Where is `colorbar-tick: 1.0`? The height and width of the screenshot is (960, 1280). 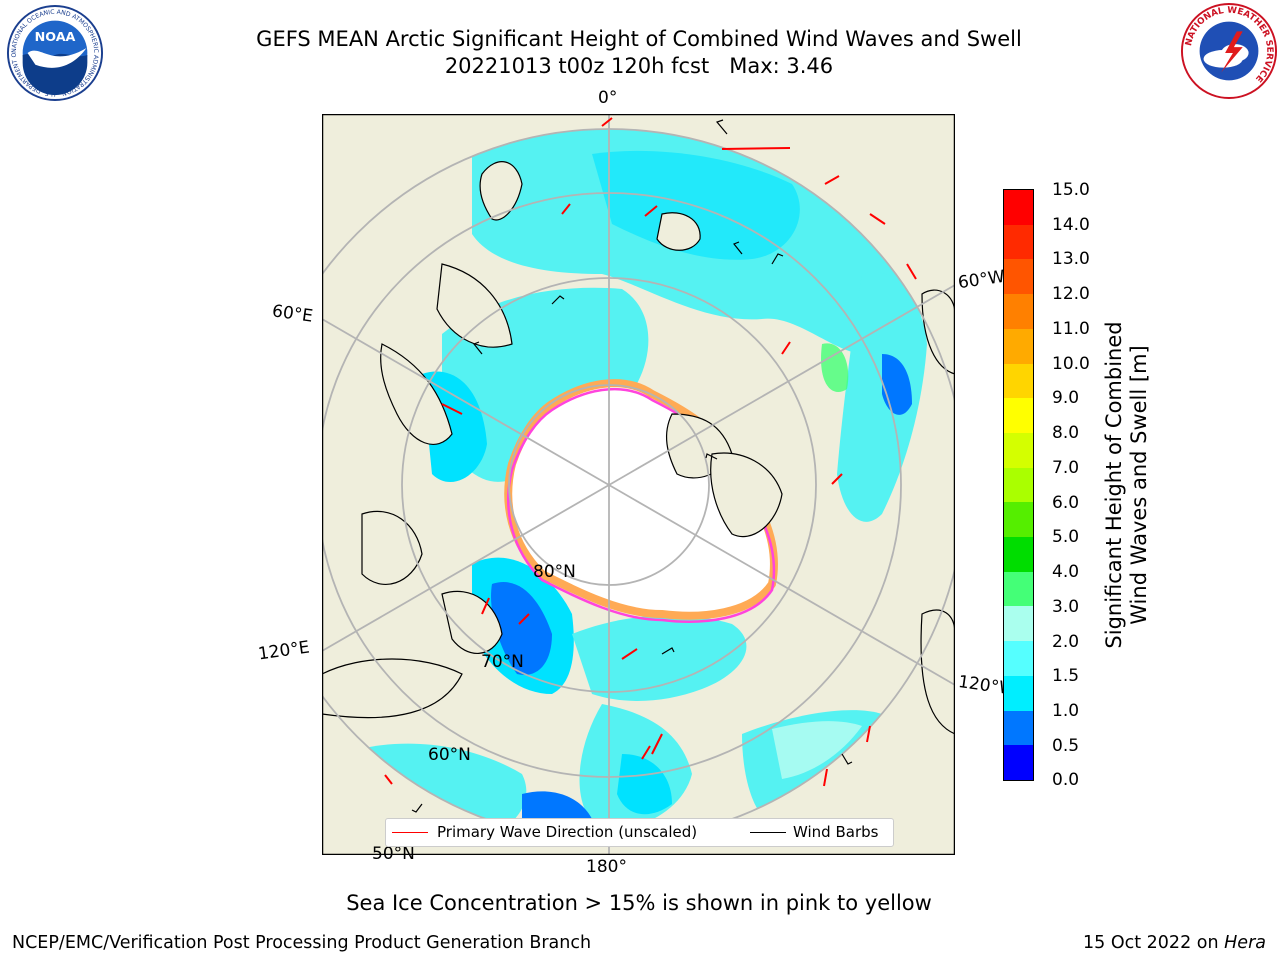
colorbar-tick: 1.0 is located at coordinates (1066, 711).